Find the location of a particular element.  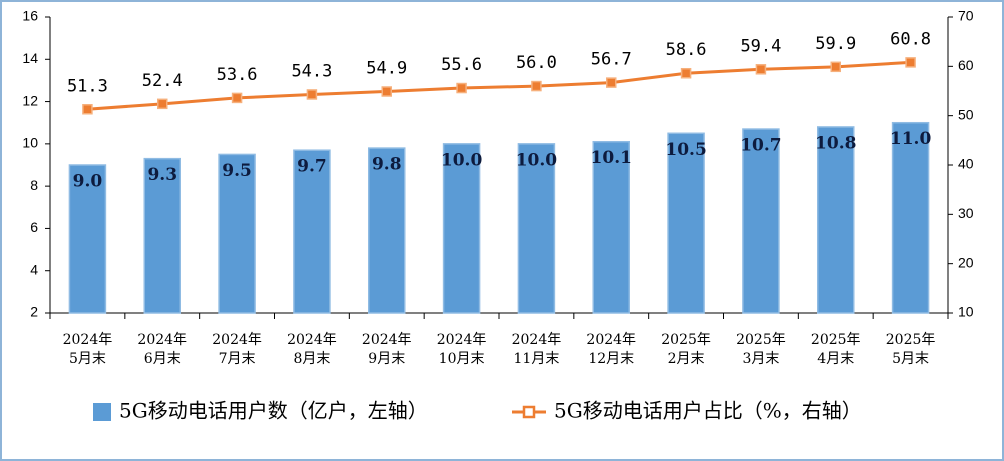

bar-value-label: 10.7 is located at coordinates (760, 146).